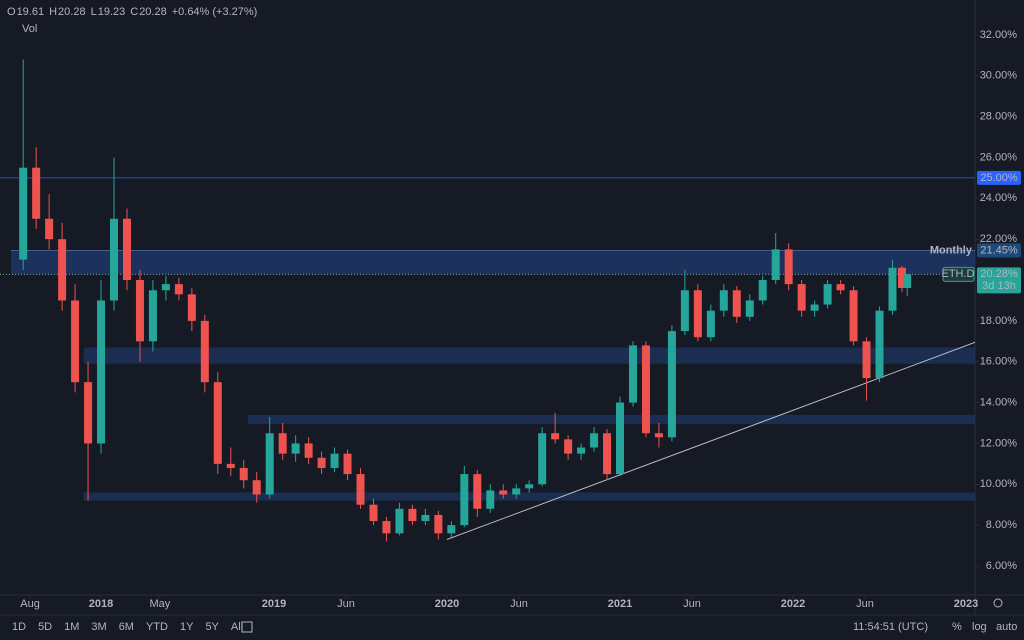 The image size is (1024, 640). Describe the element at coordinates (979, 627) in the screenshot. I see `axis-option: log` at that location.